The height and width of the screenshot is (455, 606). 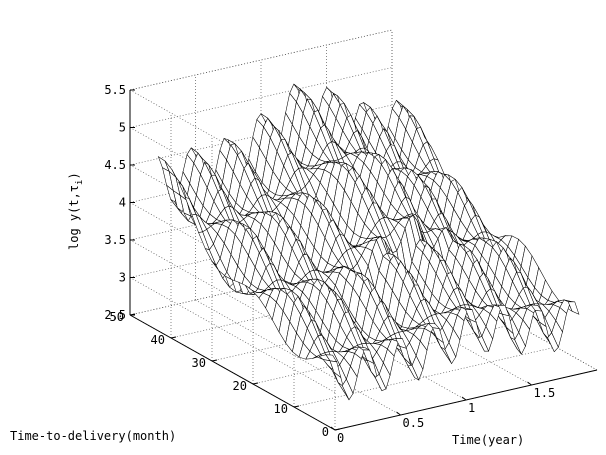 What do you see at coordinates (325, 432) in the screenshot?
I see `y-tick-label-0: 0` at bounding box center [325, 432].